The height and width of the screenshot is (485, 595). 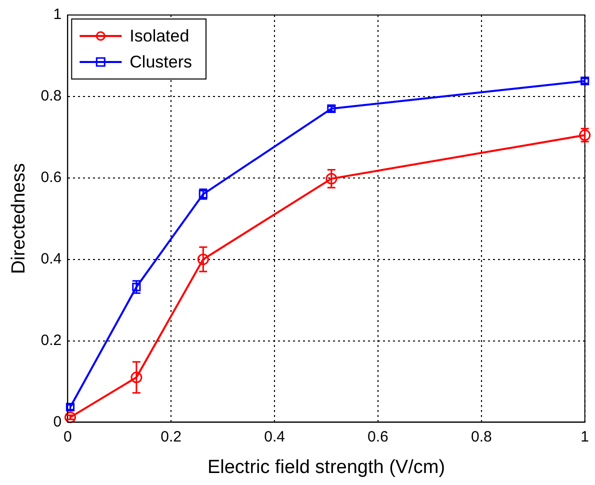 I want to click on legend-label: Isolated, so click(x=160, y=36).